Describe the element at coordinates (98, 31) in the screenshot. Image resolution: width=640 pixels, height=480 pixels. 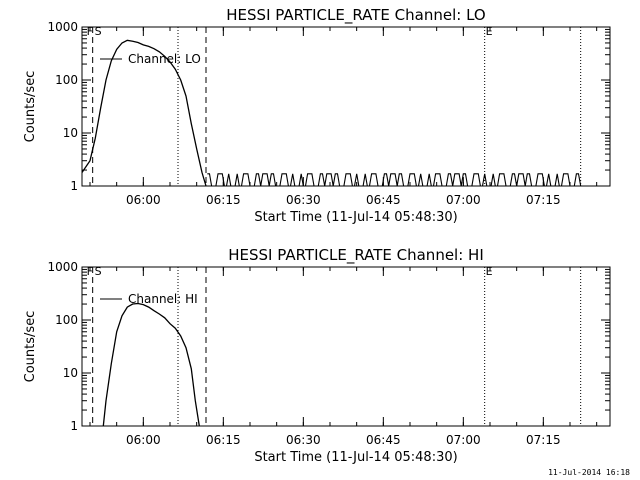
I see `panel1-marker-label-s: S` at that location.